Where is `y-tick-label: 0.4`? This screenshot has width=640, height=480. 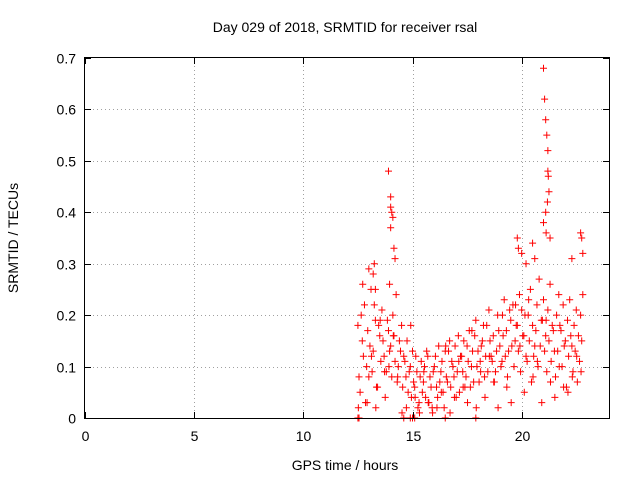 y-tick-label: 0.4 is located at coordinates (67, 213).